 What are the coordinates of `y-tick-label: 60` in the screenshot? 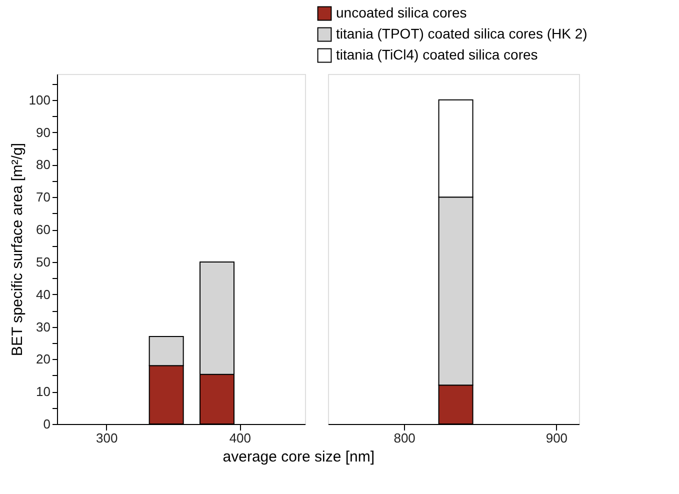 It's located at (43, 230).